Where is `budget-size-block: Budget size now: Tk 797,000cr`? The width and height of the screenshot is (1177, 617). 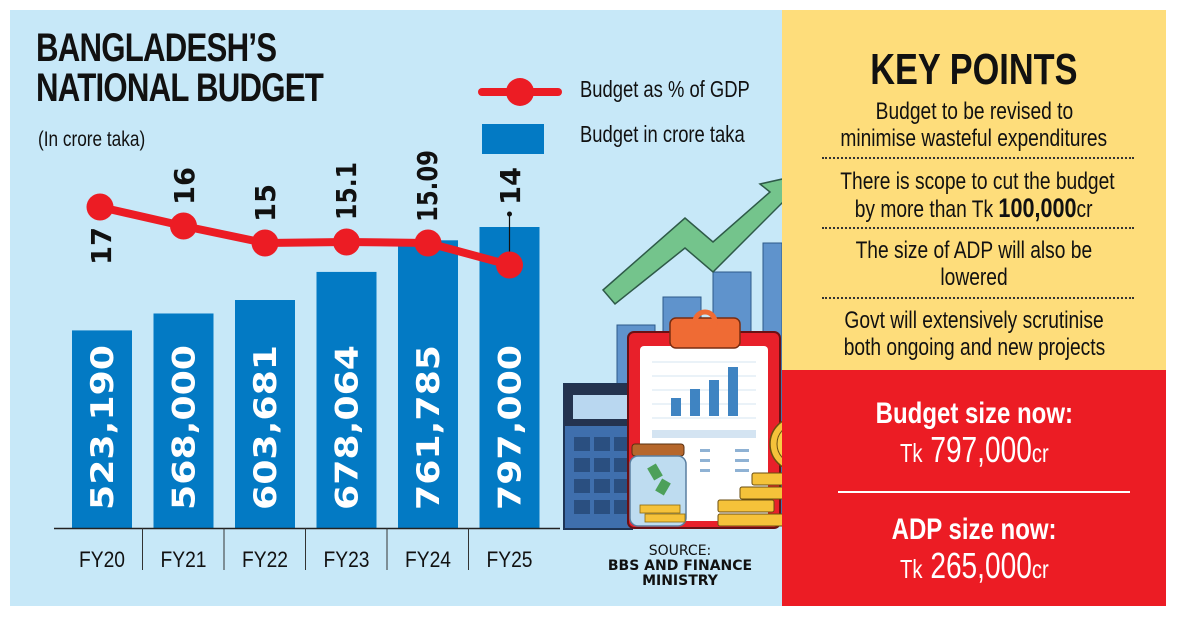
budget-size-block: Budget size now: Tk 797,000cr is located at coordinates (974, 435).